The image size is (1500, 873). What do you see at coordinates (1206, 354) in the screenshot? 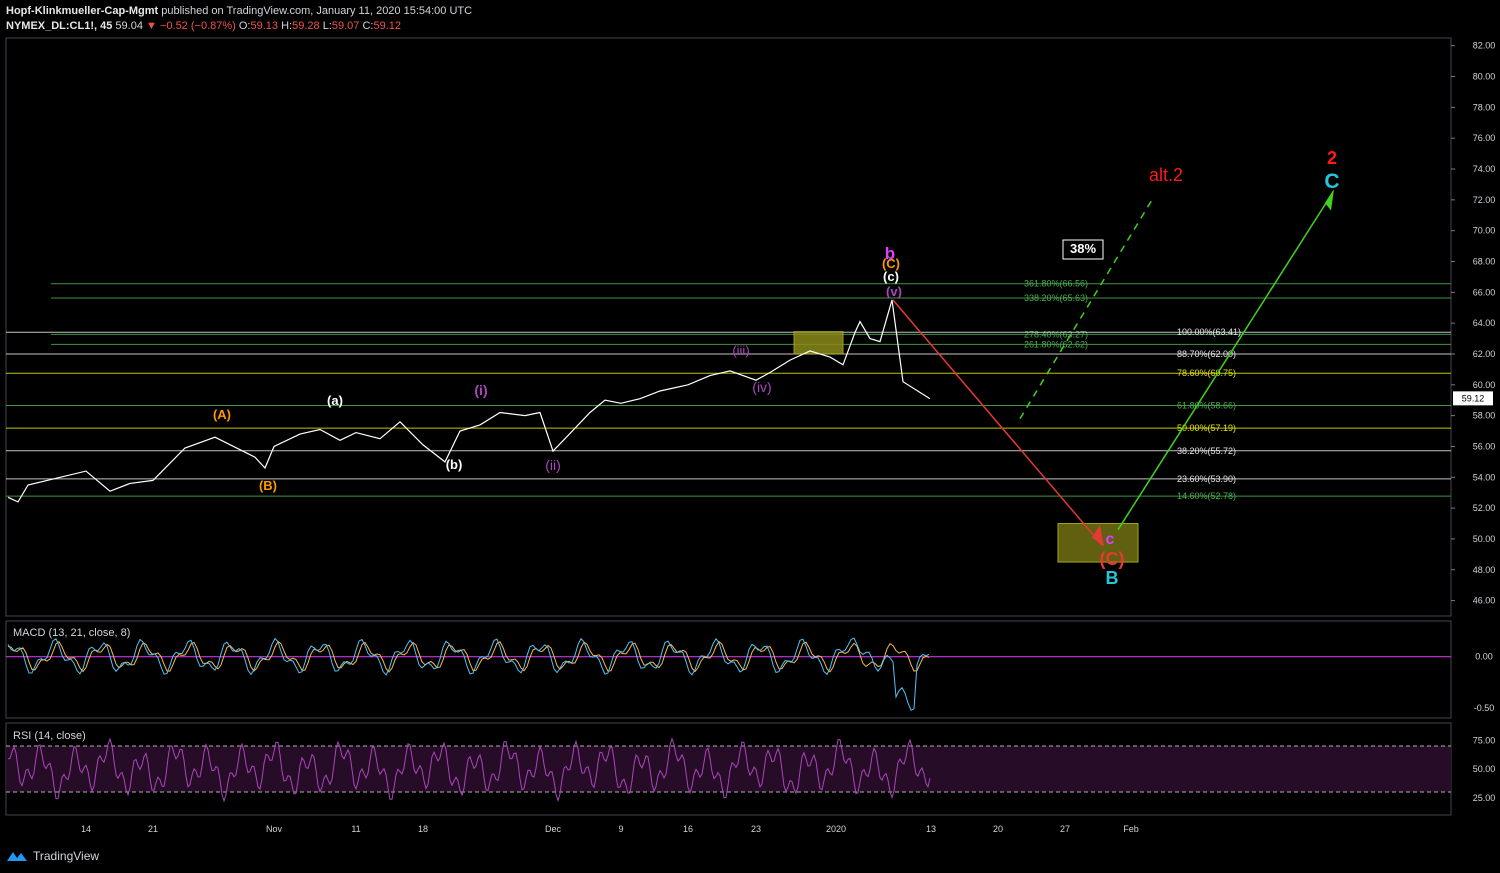
I see `fib-label: 88.70%(62.00)` at bounding box center [1206, 354].